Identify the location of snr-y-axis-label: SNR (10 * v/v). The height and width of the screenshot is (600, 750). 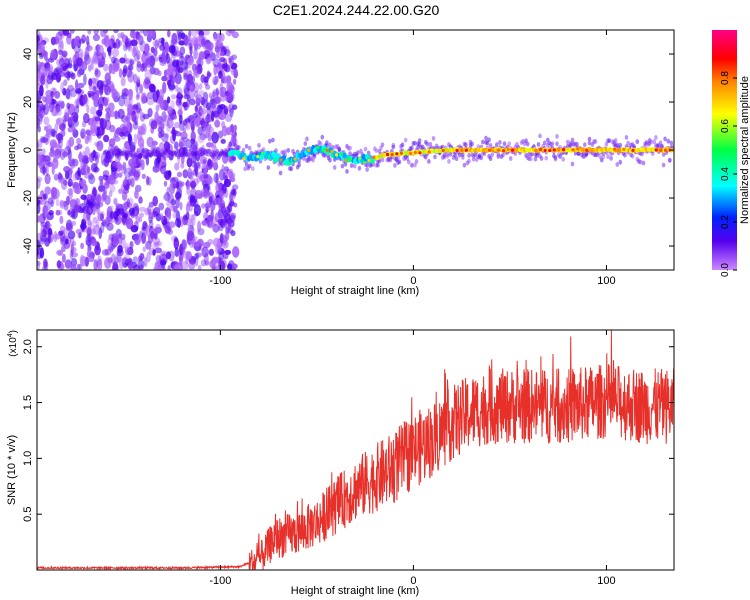
(12, 470).